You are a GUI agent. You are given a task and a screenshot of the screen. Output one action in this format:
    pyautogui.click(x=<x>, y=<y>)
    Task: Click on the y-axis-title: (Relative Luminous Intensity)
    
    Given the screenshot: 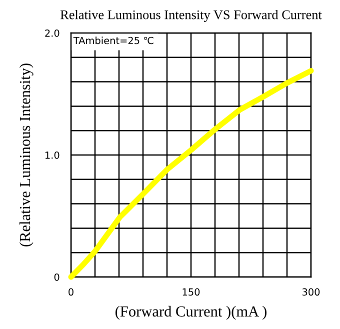 What is the action you would take?
    pyautogui.click(x=26, y=155)
    